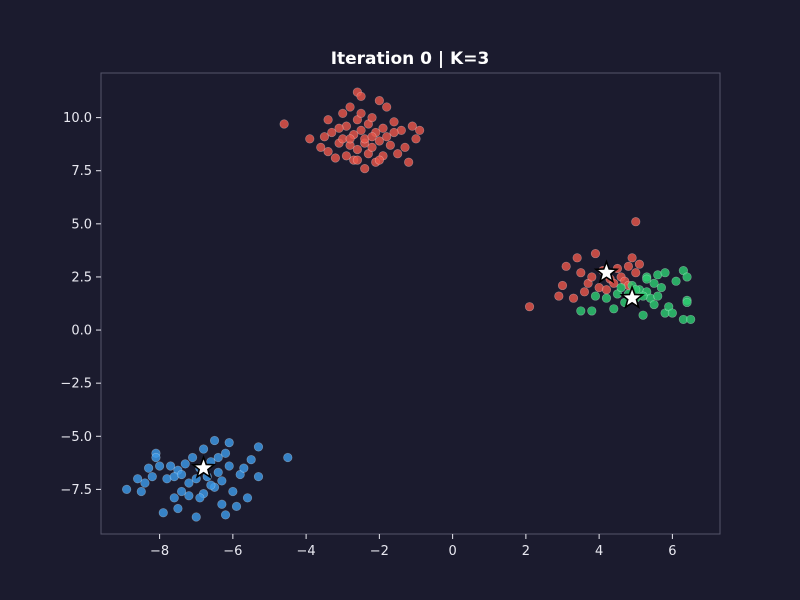  I want to click on x-tick-label: 2, so click(526, 551).